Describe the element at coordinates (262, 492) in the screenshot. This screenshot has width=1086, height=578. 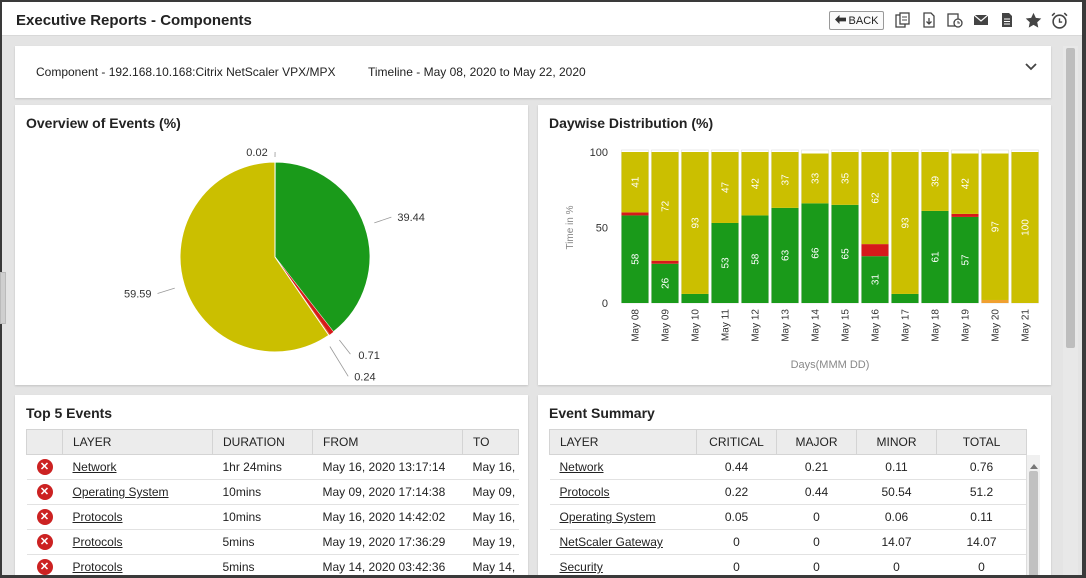
I see `duration-cell: 10mins` at that location.